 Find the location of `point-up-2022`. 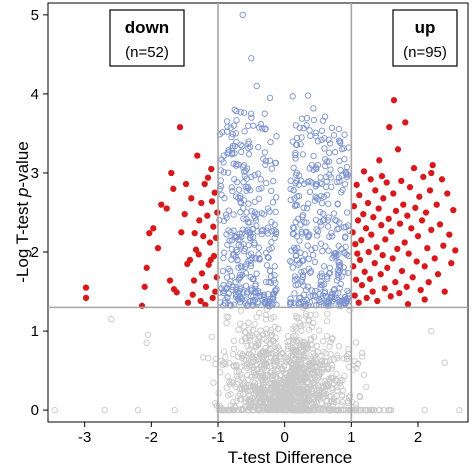

point-up-2022 is located at coordinates (377, 301).